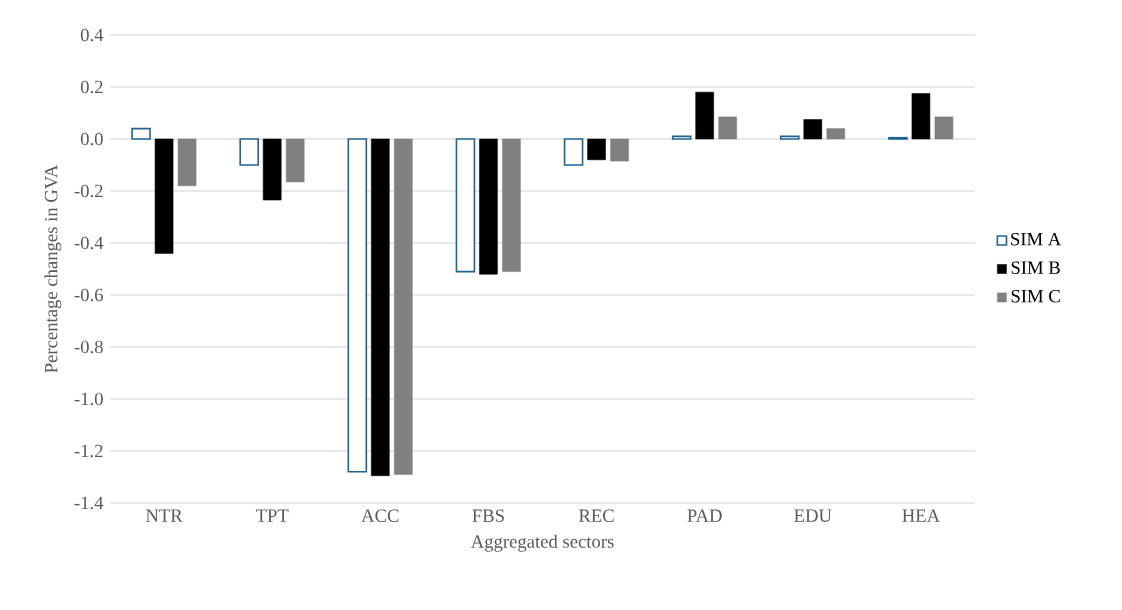  What do you see at coordinates (91, 87) in the screenshot?
I see `y-tick-label: 0.2` at bounding box center [91, 87].